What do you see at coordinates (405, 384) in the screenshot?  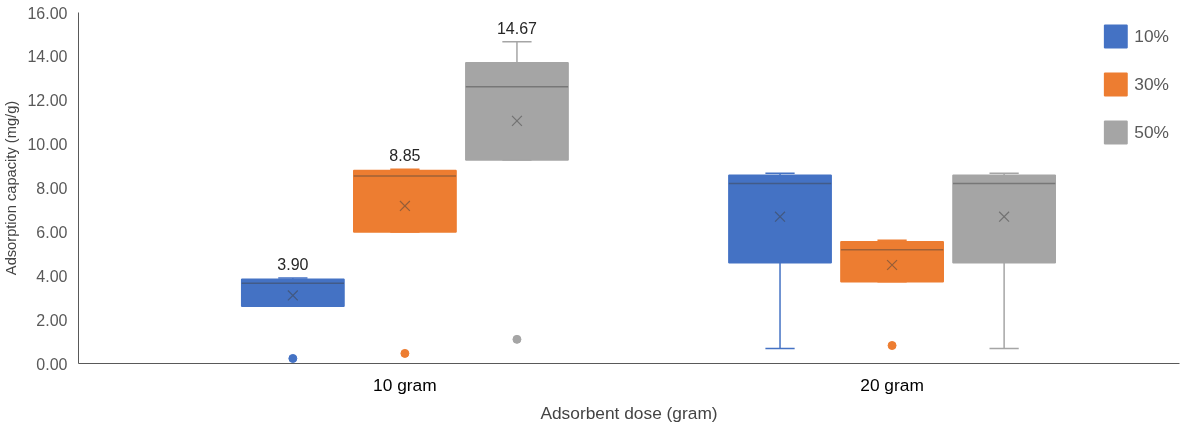 I see `x-tick-label: 10 gram` at bounding box center [405, 384].